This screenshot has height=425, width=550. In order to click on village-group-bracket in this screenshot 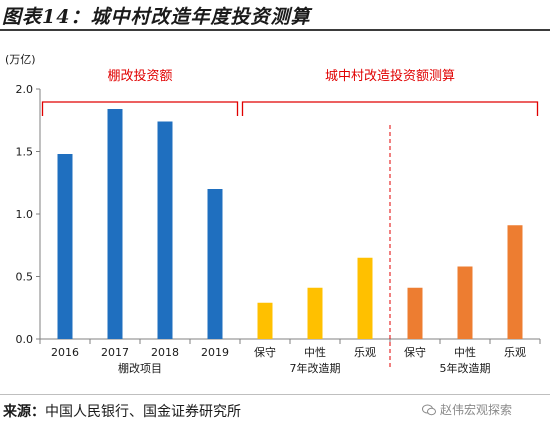, I will do `click(390, 108)`.